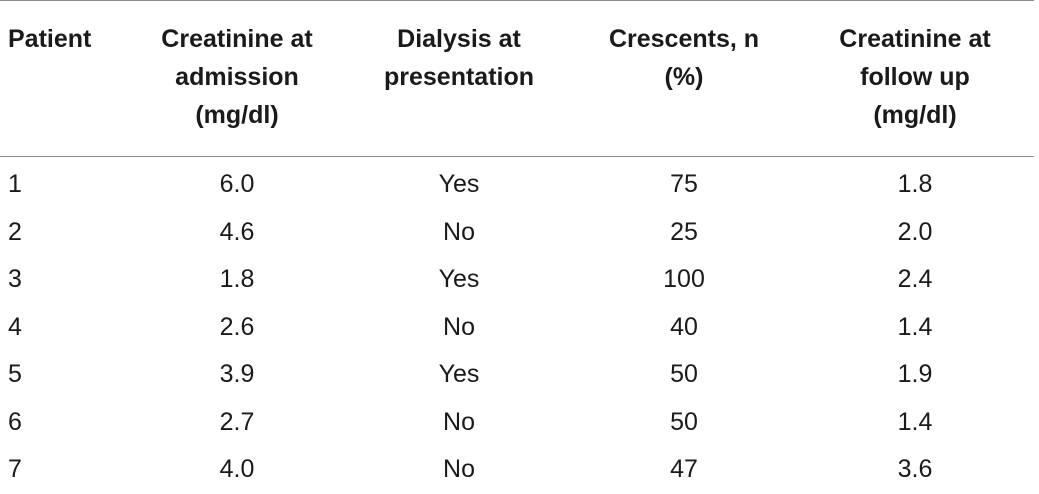 This screenshot has height=494, width=1039. What do you see at coordinates (50, 39) in the screenshot?
I see `header-patient-line: Patient` at bounding box center [50, 39].